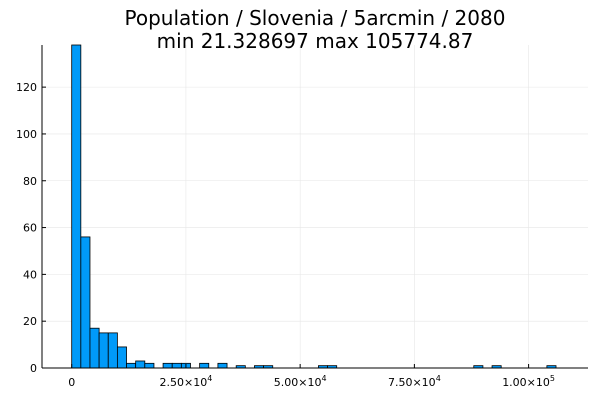 This screenshot has width=600, height=400. I want to click on x-tick-label-2: 5.00×10⁴, so click(300, 381).